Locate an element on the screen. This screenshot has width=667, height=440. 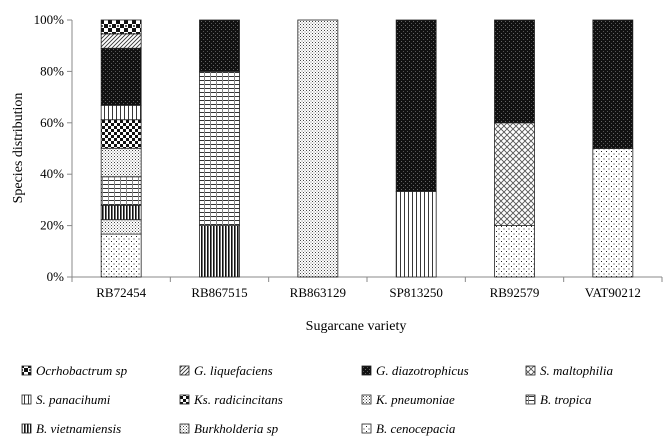
y-tick-label: 60% is located at coordinates (52, 122).